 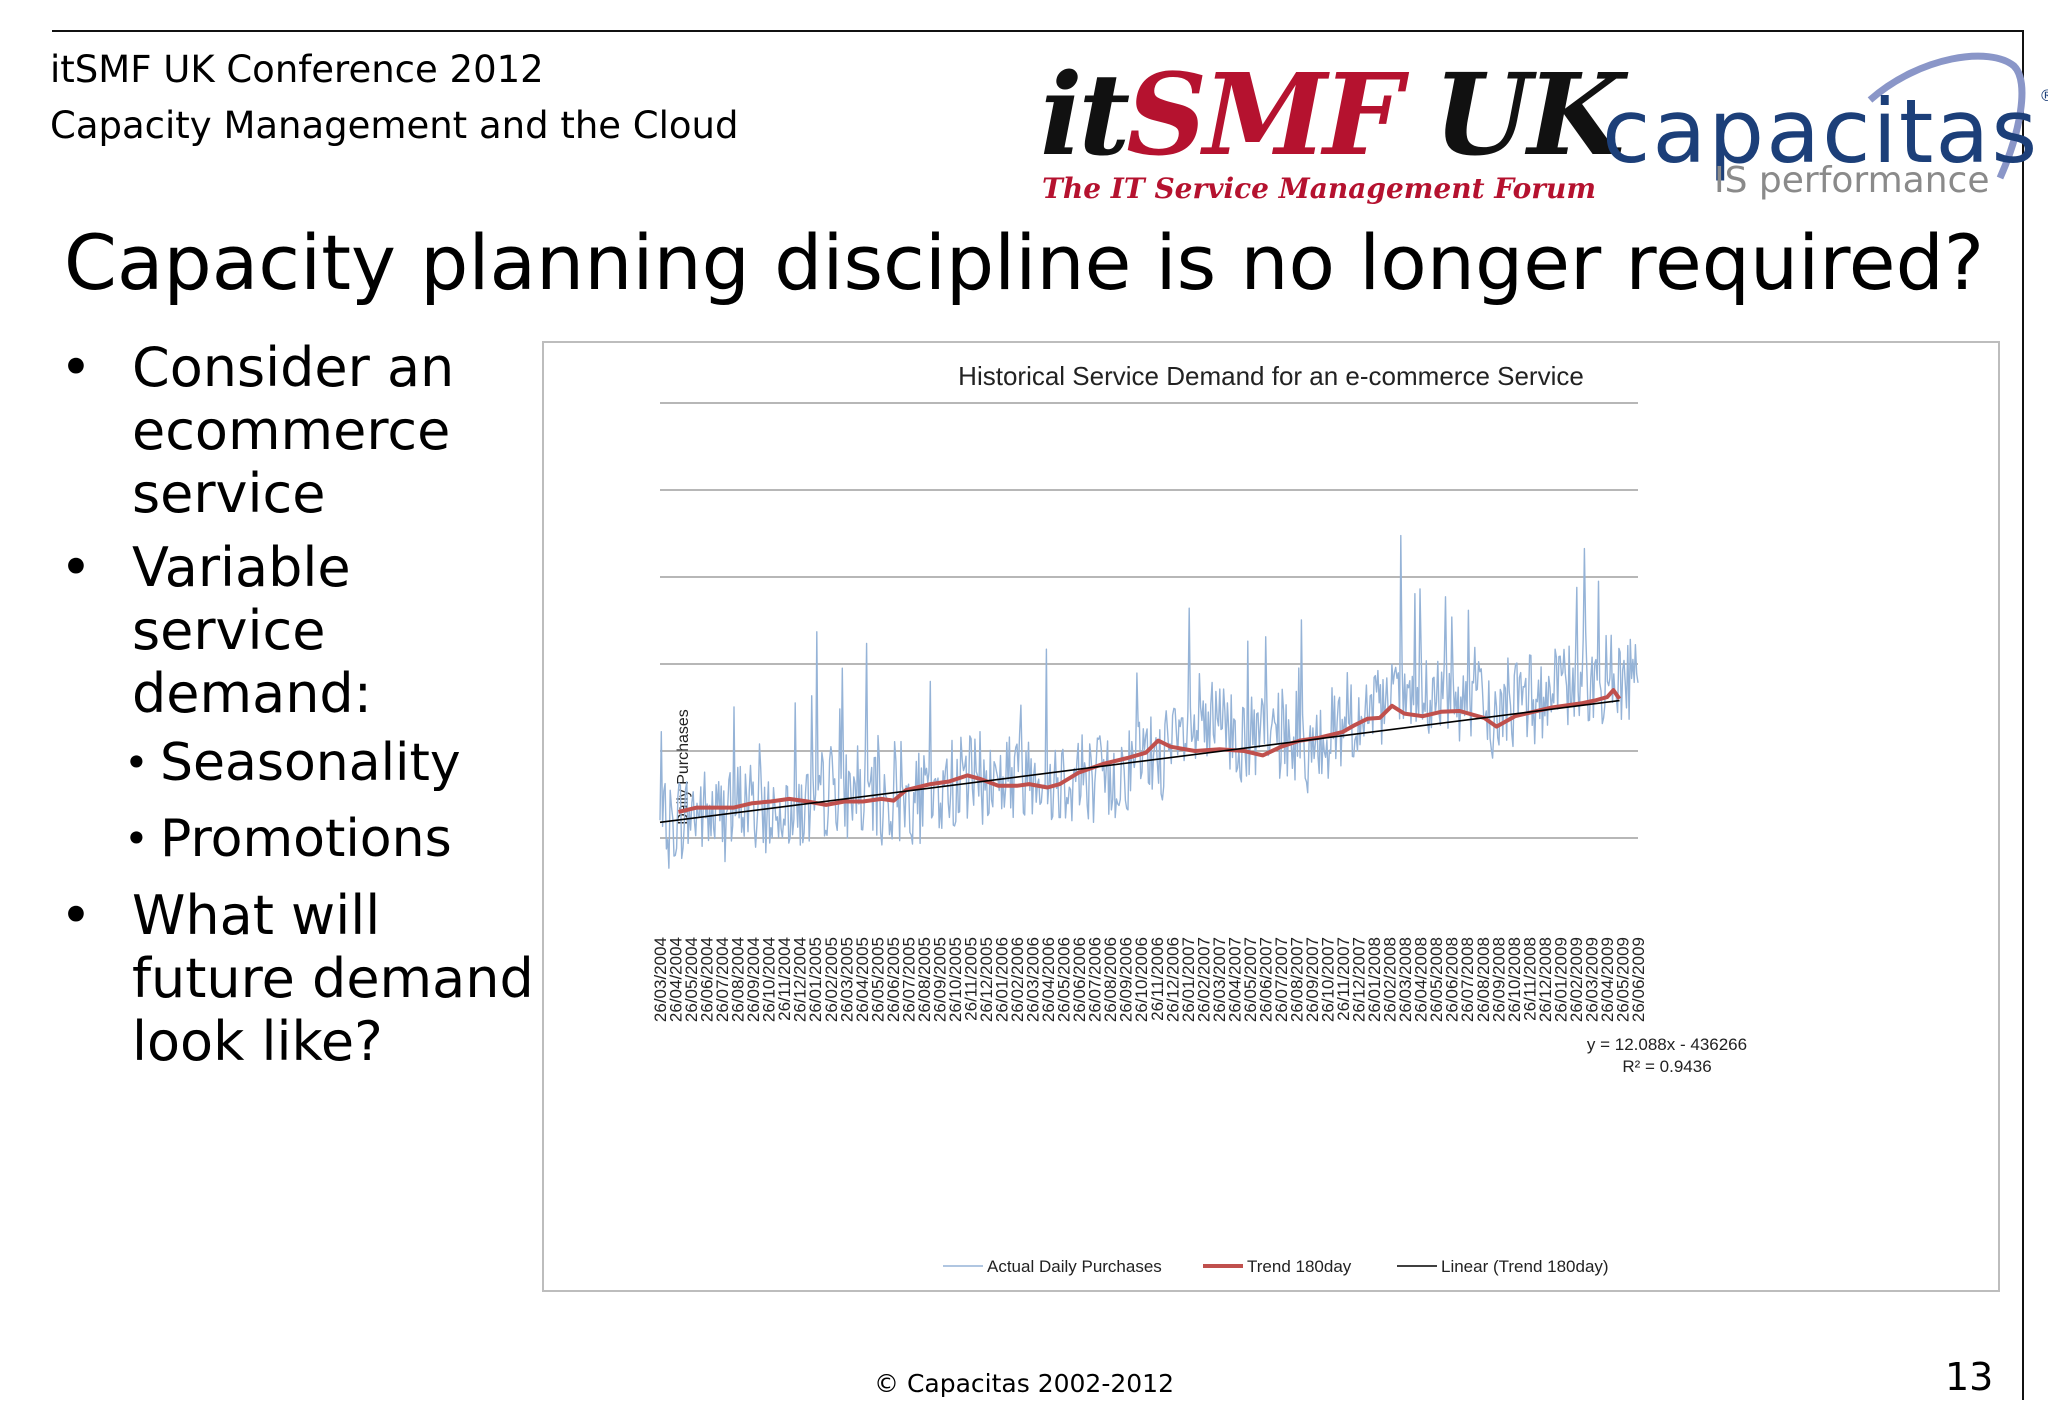 What do you see at coordinates (1467, 979) in the screenshot?
I see `x-tick-label: 26/07/2008` at bounding box center [1467, 979].